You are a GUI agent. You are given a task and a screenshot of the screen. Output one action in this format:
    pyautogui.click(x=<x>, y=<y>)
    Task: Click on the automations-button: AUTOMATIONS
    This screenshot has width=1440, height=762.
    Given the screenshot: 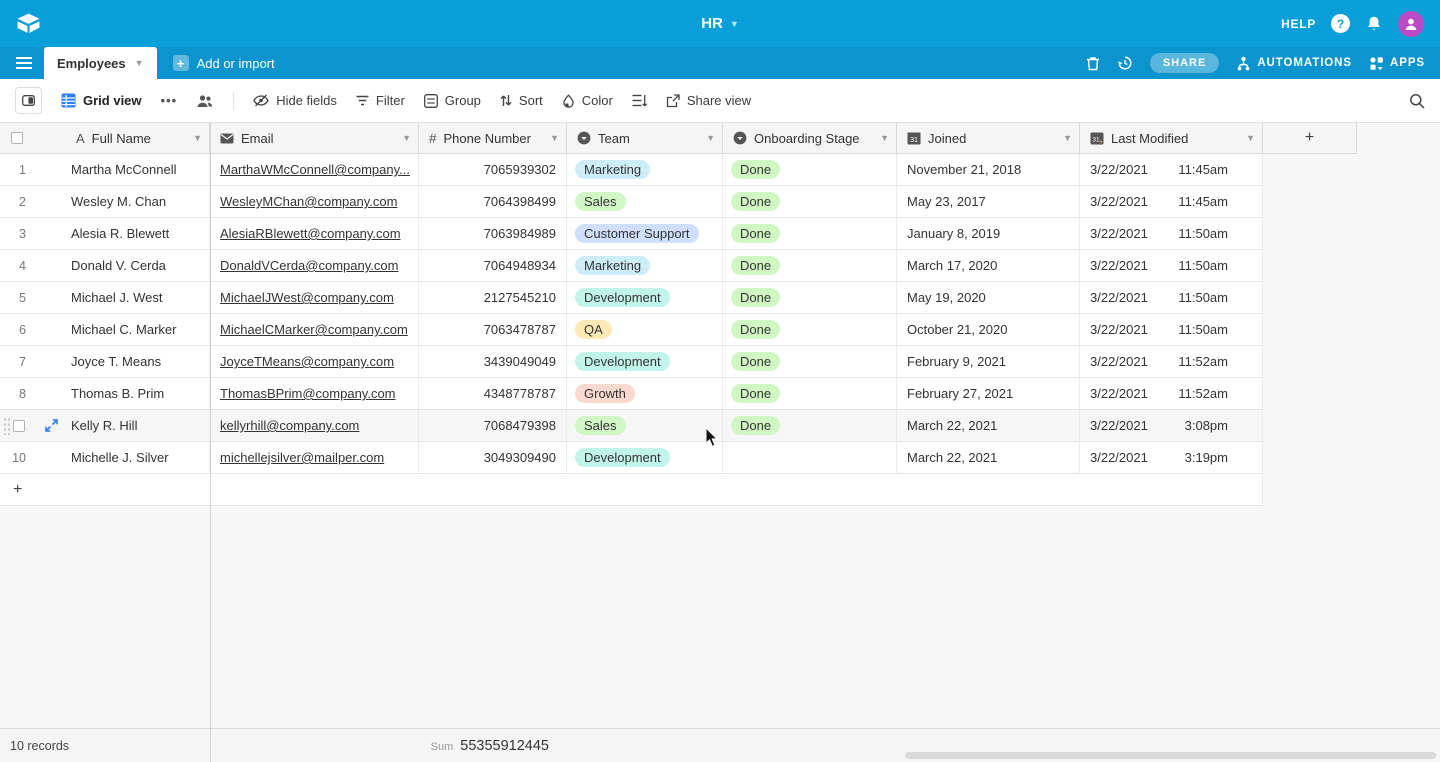 What is the action you would take?
    pyautogui.click(x=1294, y=63)
    